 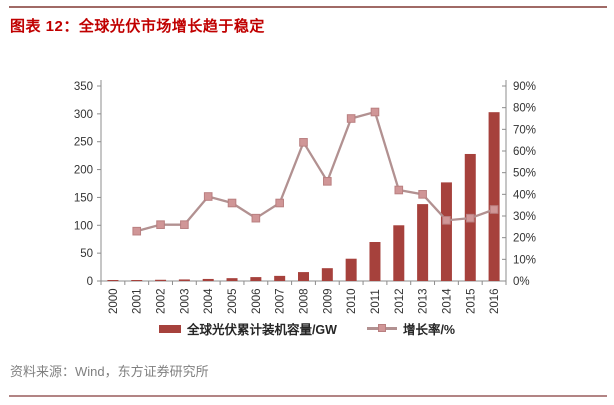 What do you see at coordinates (524, 239) in the screenshot?
I see `right-axis-tick-label: 20%` at bounding box center [524, 239].